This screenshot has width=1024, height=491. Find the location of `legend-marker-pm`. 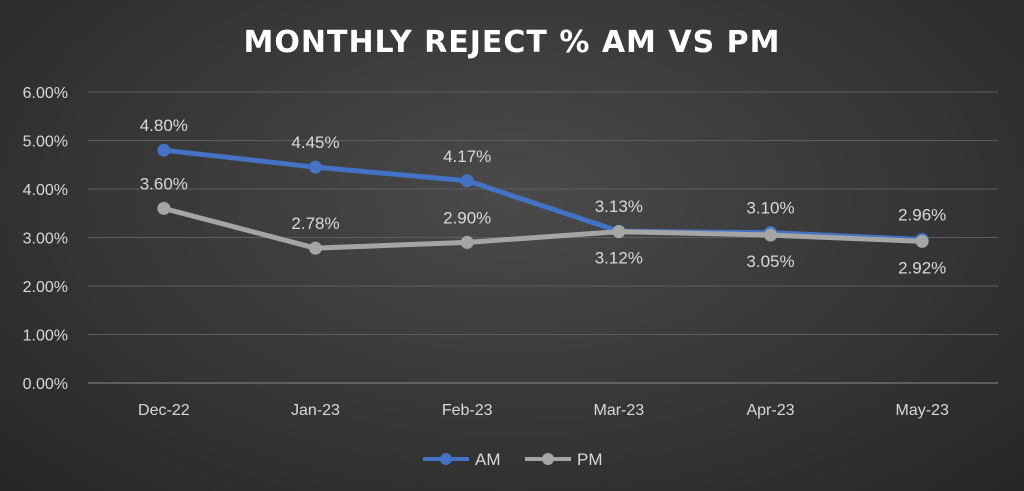

legend-marker-pm is located at coordinates (548, 459).